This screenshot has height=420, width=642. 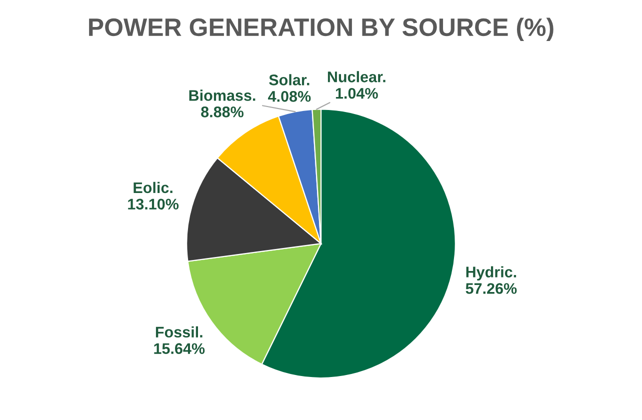 I want to click on slice-label: Hydric., so click(x=491, y=273).